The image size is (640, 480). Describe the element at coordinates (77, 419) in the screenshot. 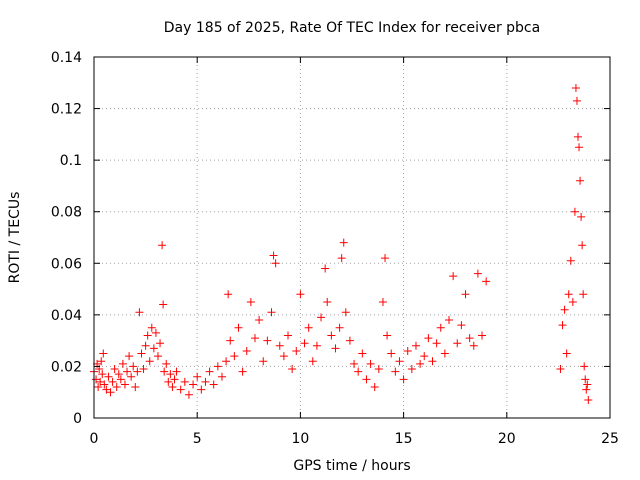

I see `y-tick-label: 0` at that location.